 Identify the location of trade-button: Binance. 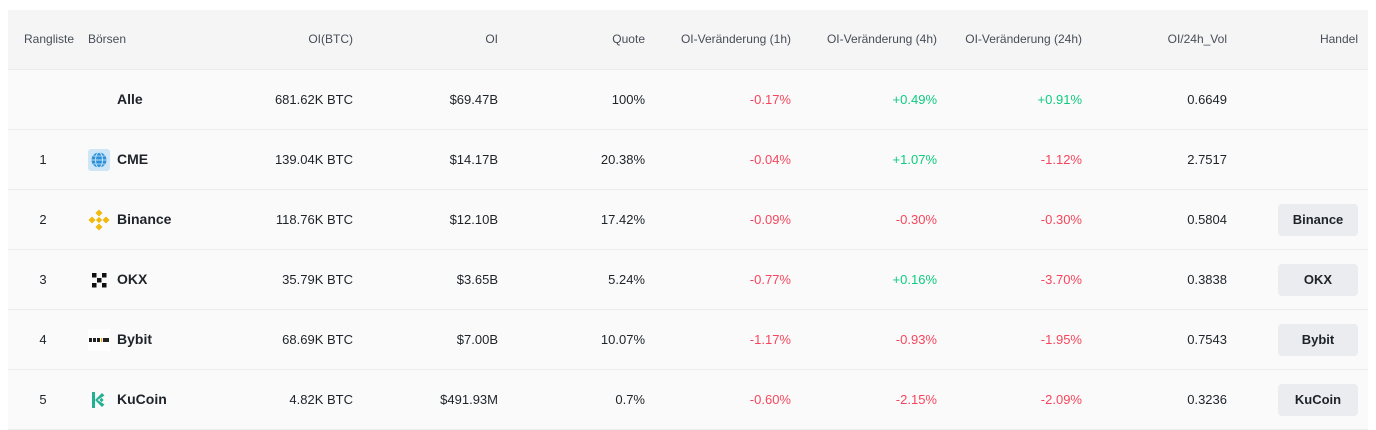
(1318, 220).